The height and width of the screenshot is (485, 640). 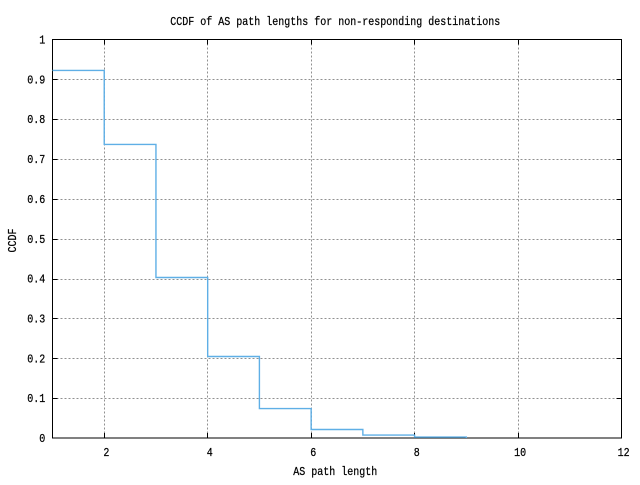 What do you see at coordinates (210, 453) in the screenshot?
I see `svg-text: 4` at bounding box center [210, 453].